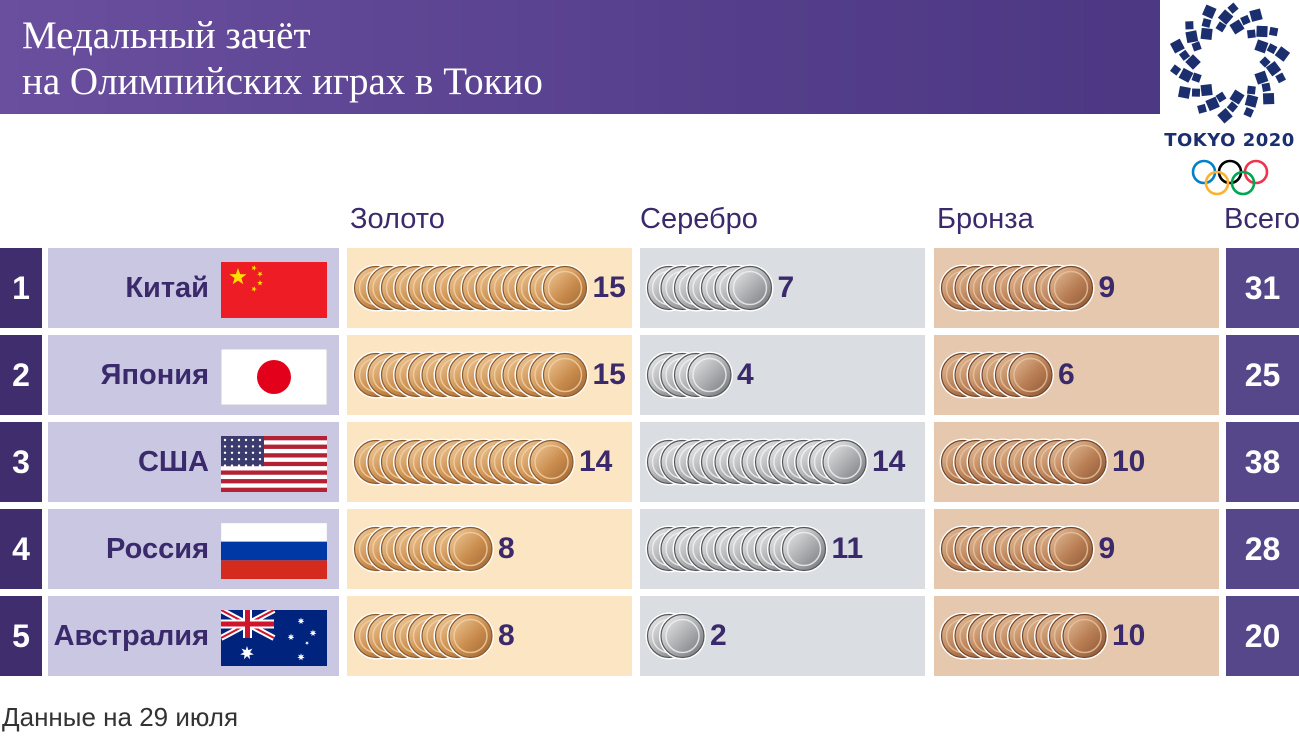  What do you see at coordinates (718, 635) in the screenshot?
I see `silver-count: 2` at bounding box center [718, 635].